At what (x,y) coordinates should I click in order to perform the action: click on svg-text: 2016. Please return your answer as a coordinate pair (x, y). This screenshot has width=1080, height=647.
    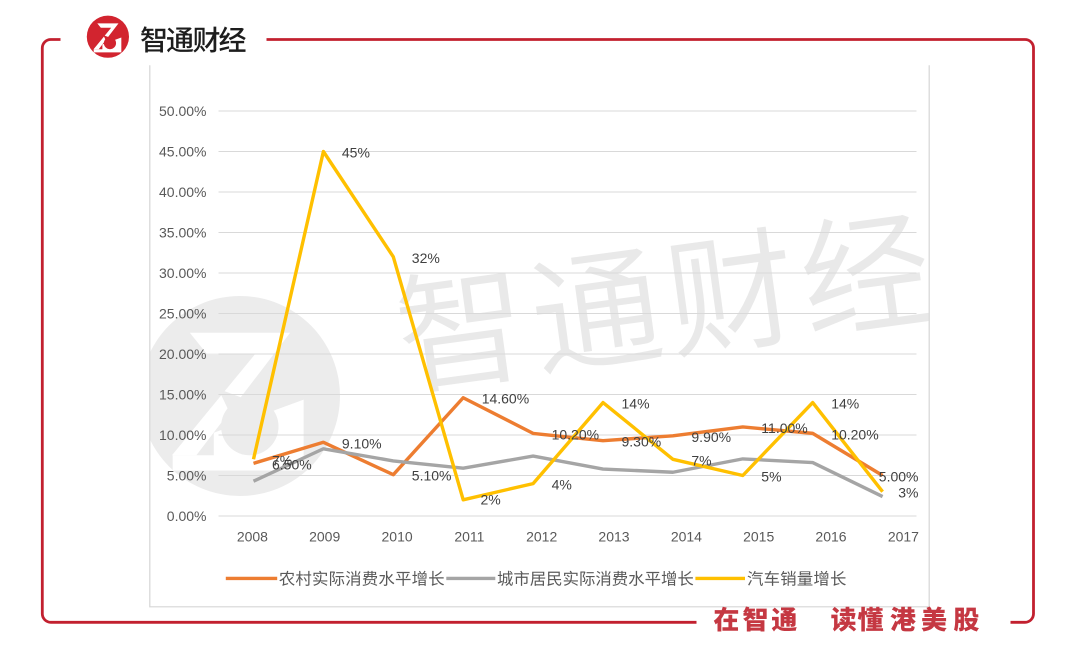
    Looking at the image, I should click on (830, 537).